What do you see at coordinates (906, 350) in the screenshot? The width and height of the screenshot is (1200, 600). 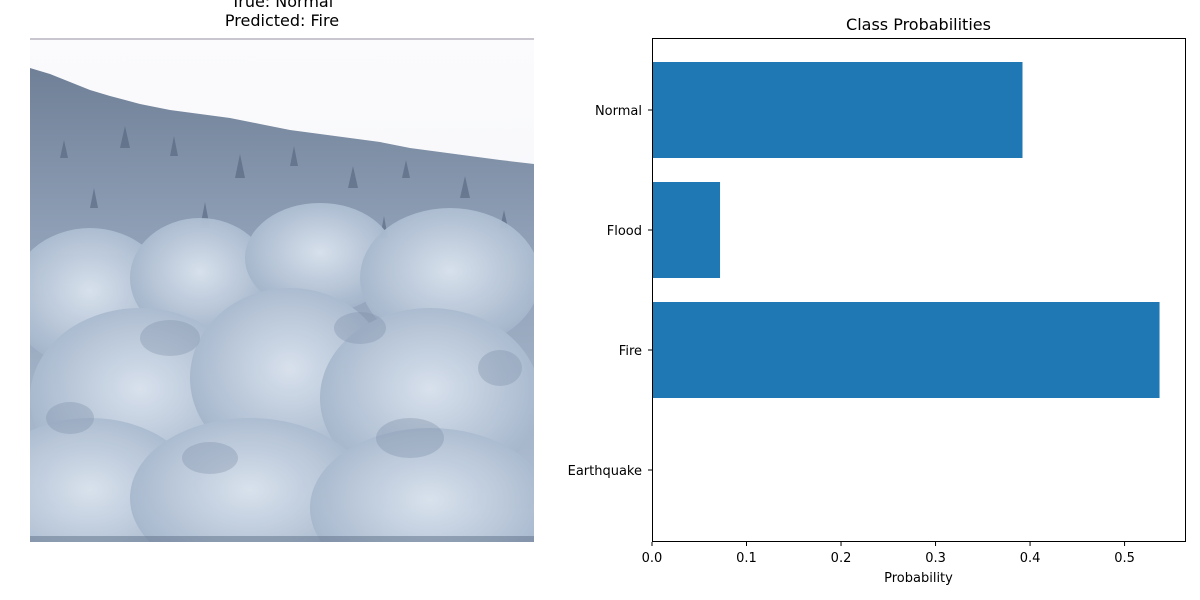 I see `bar-fire` at bounding box center [906, 350].